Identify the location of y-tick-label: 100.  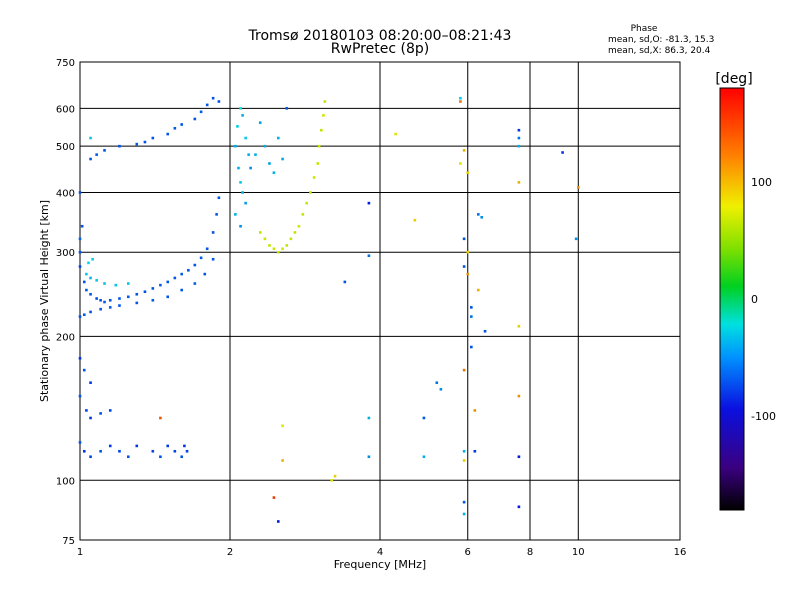
(65, 481).